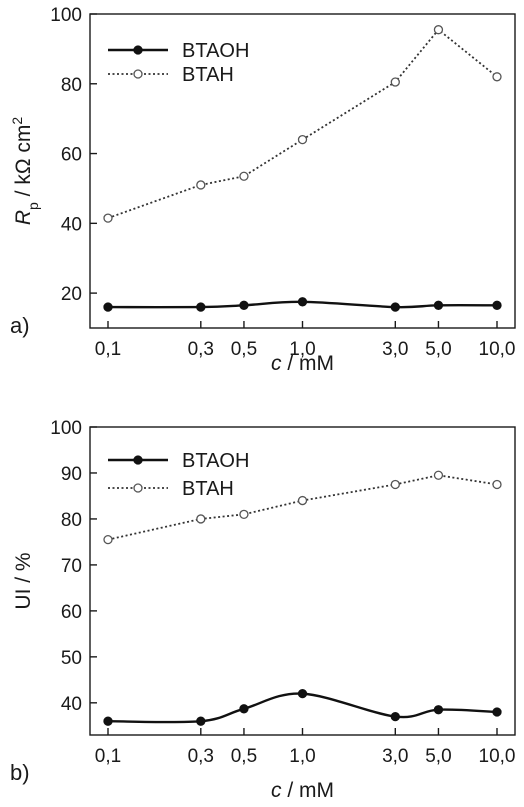 The image size is (524, 807). Describe the element at coordinates (23, 217) in the screenshot. I see `y-axis-label-symbol: R` at that location.